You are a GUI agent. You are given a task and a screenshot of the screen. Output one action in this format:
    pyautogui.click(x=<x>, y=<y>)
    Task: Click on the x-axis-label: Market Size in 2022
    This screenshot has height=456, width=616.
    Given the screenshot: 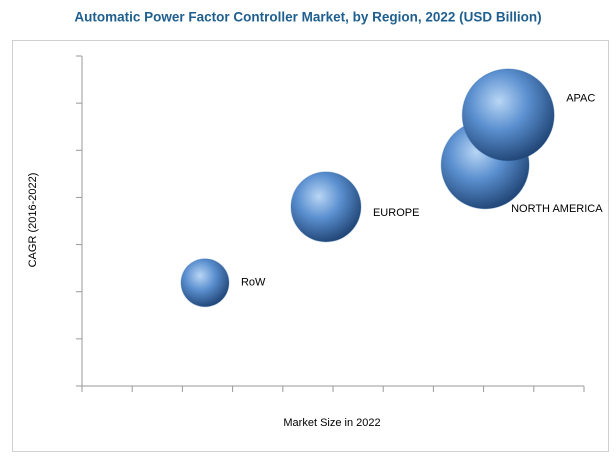 What is the action you would take?
    pyautogui.click(x=331, y=423)
    